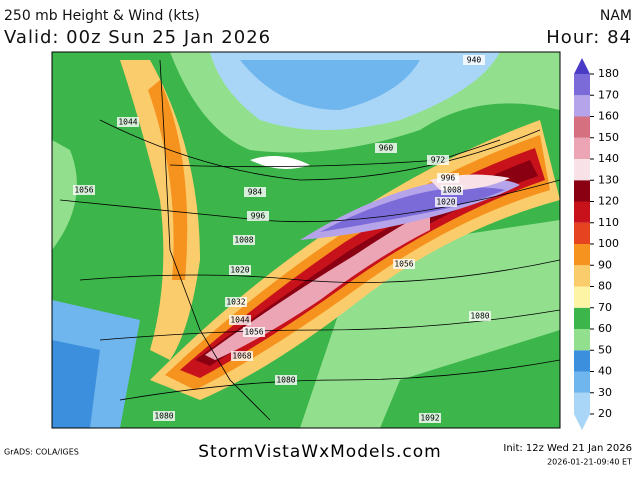 This screenshot has width=640, height=480. What do you see at coordinates (608, 201) in the screenshot?
I see `colorbar-label: 120` at bounding box center [608, 201].